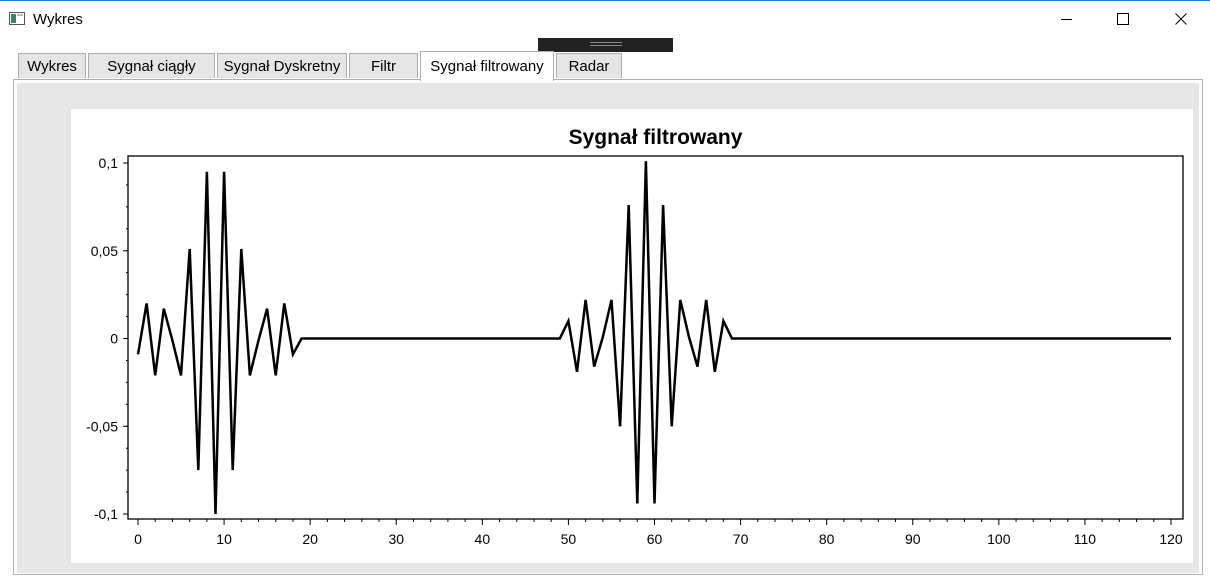 This screenshot has height=581, width=1210. What do you see at coordinates (310, 539) in the screenshot?
I see `x-tick-label: 20` at bounding box center [310, 539].